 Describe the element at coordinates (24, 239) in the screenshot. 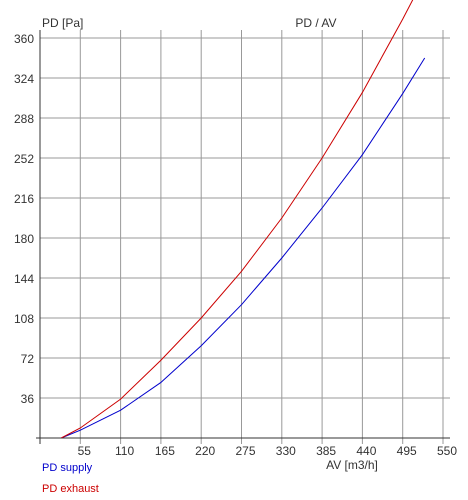

I see `y-tick-label: 180` at that location.